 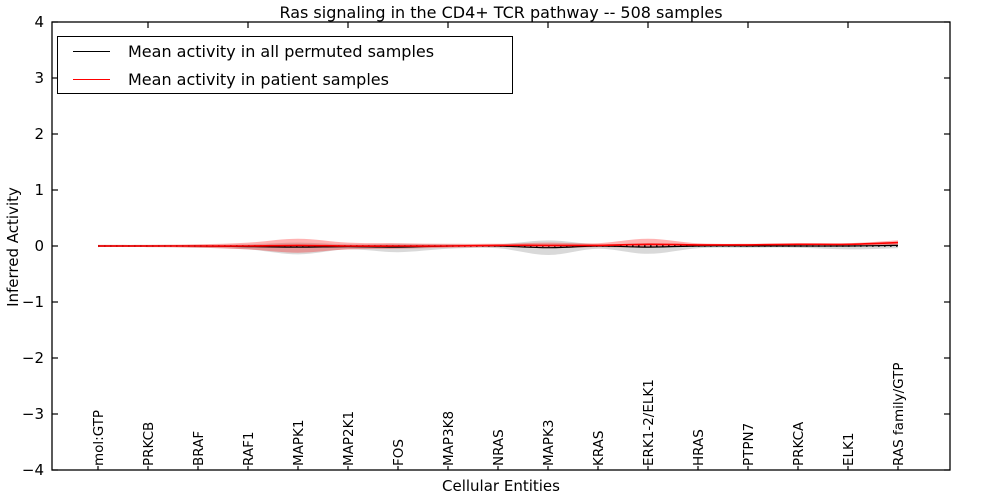 I want to click on x-tick-label: MAP3K8, so click(x=449, y=438).